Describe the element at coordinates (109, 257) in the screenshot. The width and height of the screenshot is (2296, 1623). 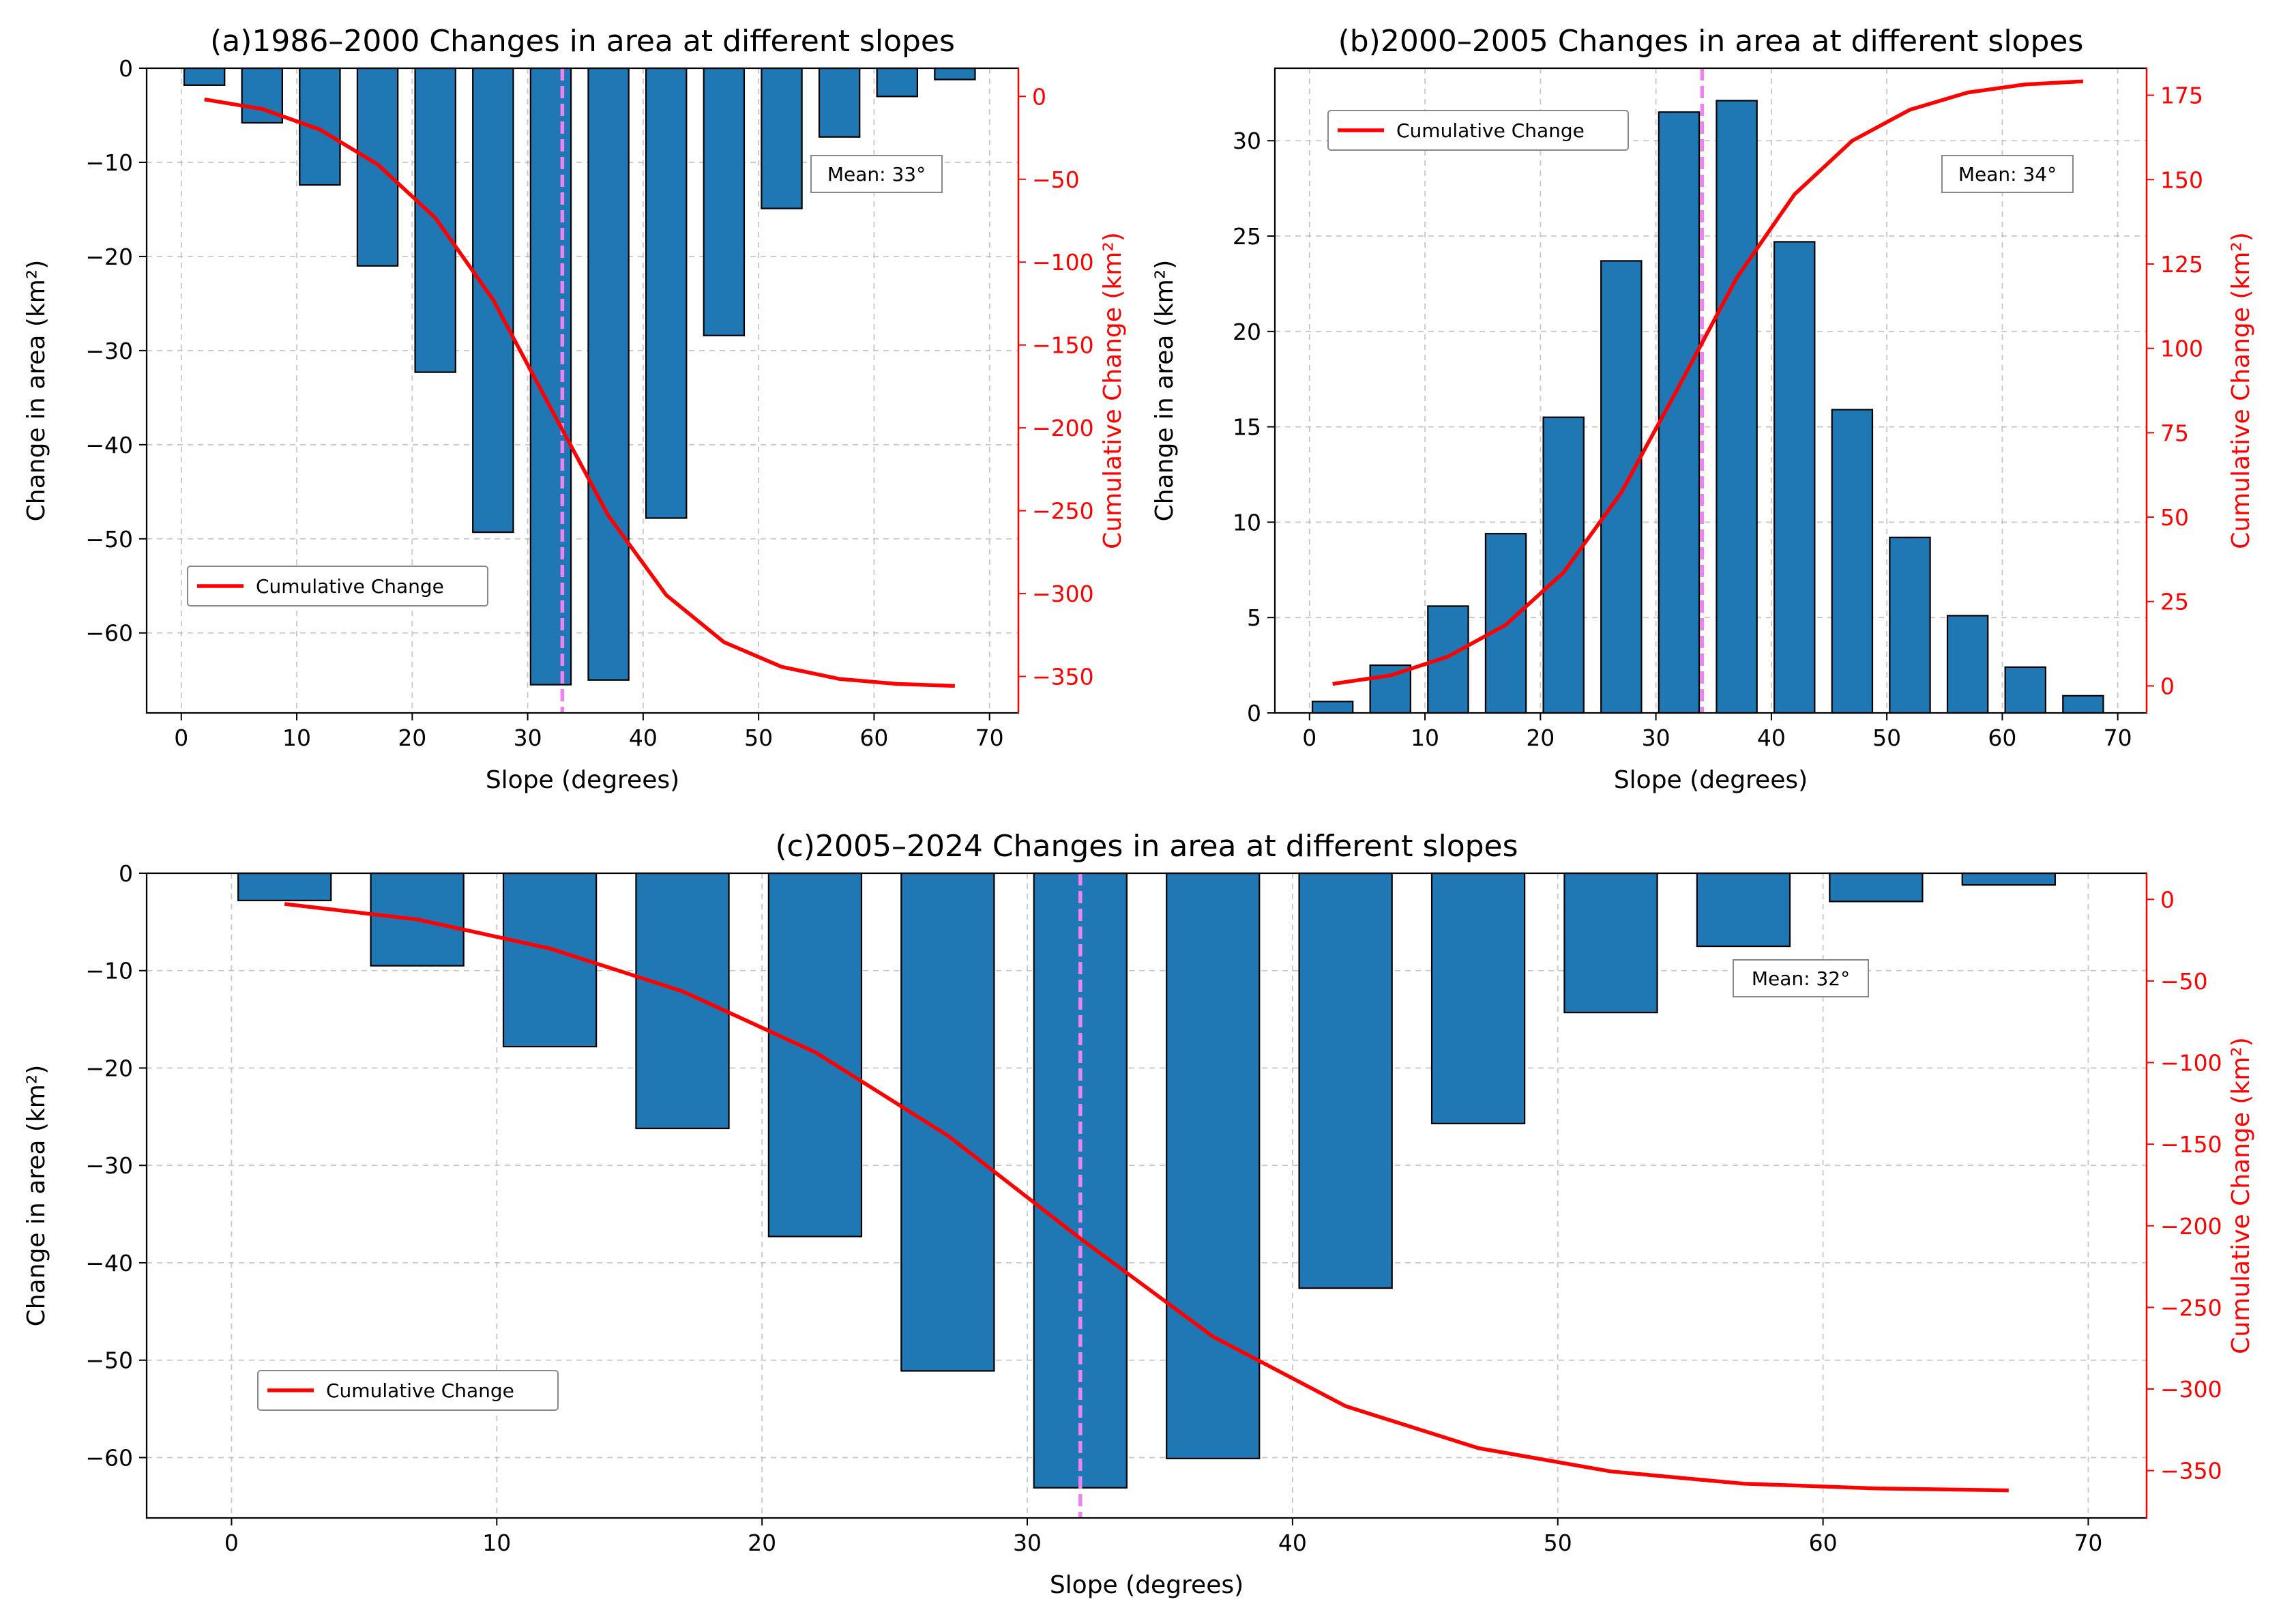
I see `y-tick-label: −20` at that location.